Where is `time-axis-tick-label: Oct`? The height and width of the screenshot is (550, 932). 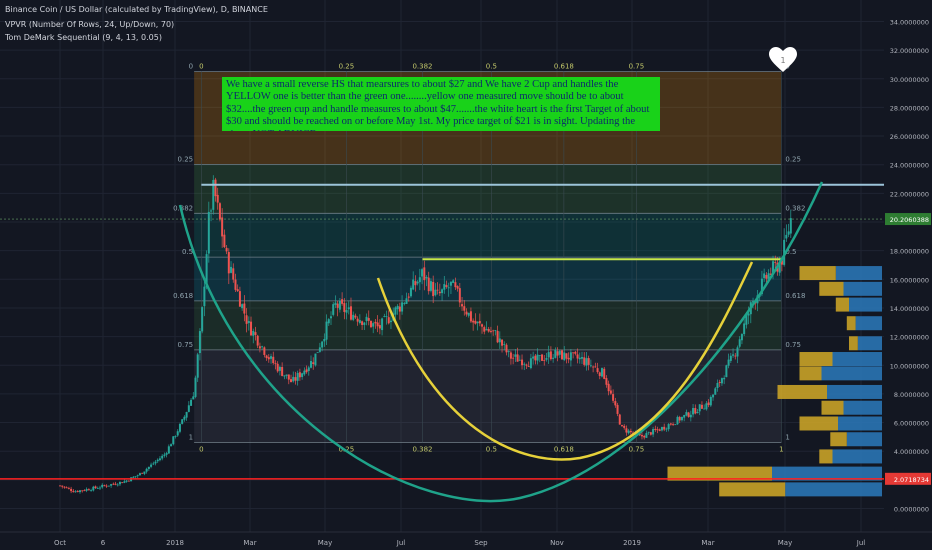 time-axis-tick-label: Oct is located at coordinates (60, 543).